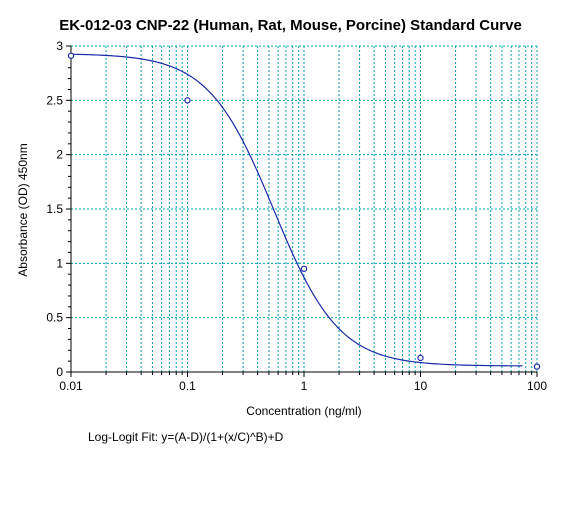 The image size is (581, 512). What do you see at coordinates (421, 386) in the screenshot?
I see `x-tick-label: 10` at bounding box center [421, 386].